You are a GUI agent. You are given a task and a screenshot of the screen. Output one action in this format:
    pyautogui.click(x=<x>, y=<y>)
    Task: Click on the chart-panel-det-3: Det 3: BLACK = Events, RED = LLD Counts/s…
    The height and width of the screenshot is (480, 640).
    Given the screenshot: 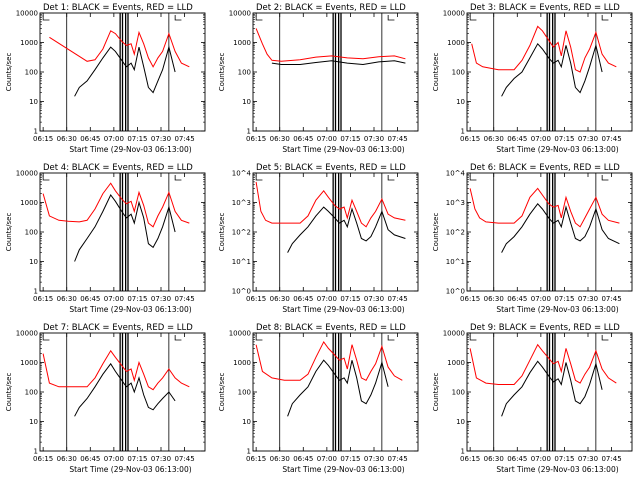 What is the action you would take?
    pyautogui.click(x=532, y=78)
    